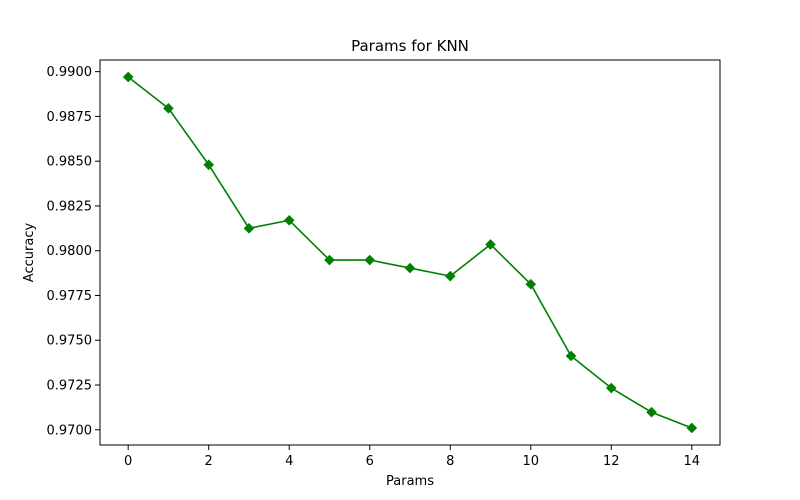 This screenshot has width=800, height=500. What do you see at coordinates (70, 251) in the screenshot?
I see `y-tick-label: 0.9800` at bounding box center [70, 251].